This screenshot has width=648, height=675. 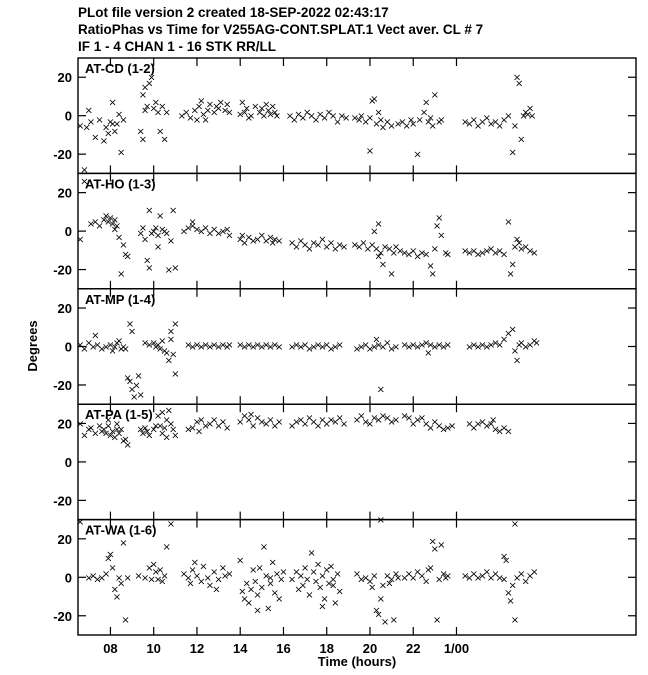 What do you see at coordinates (65, 423) in the screenshot?
I see `panel-4-ytick-label: 20` at bounding box center [65, 423].